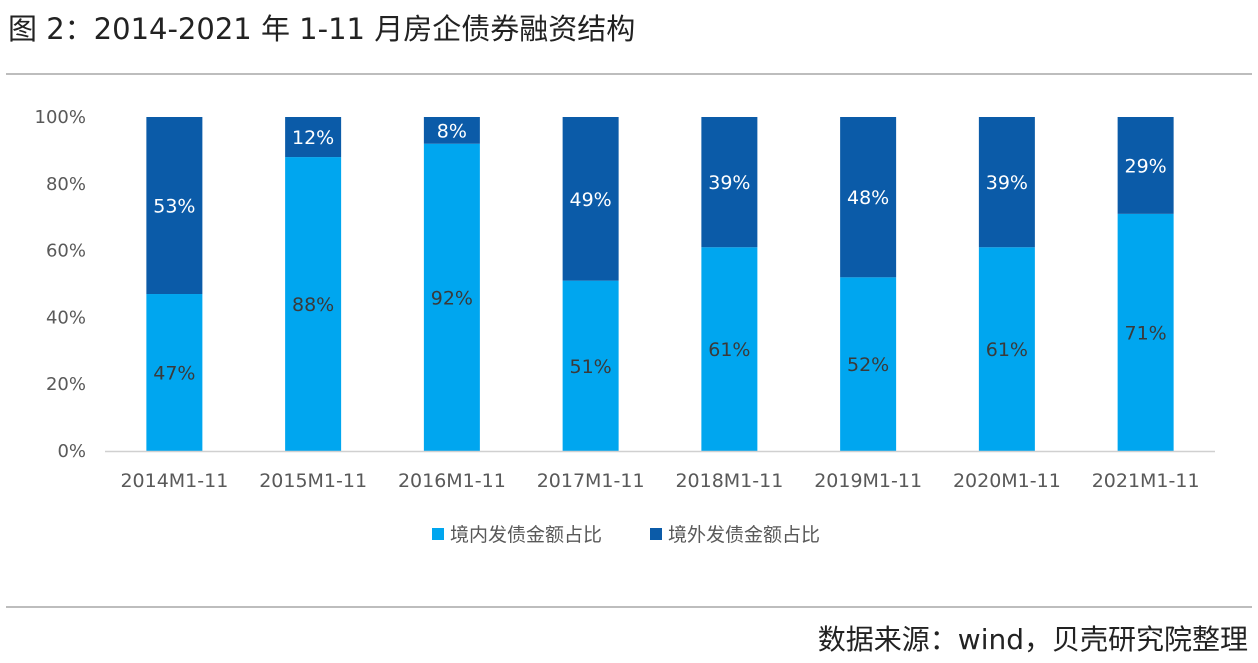 The width and height of the screenshot is (1258, 663). I want to click on legend-label: 境外发债金额占比, so click(744, 535).